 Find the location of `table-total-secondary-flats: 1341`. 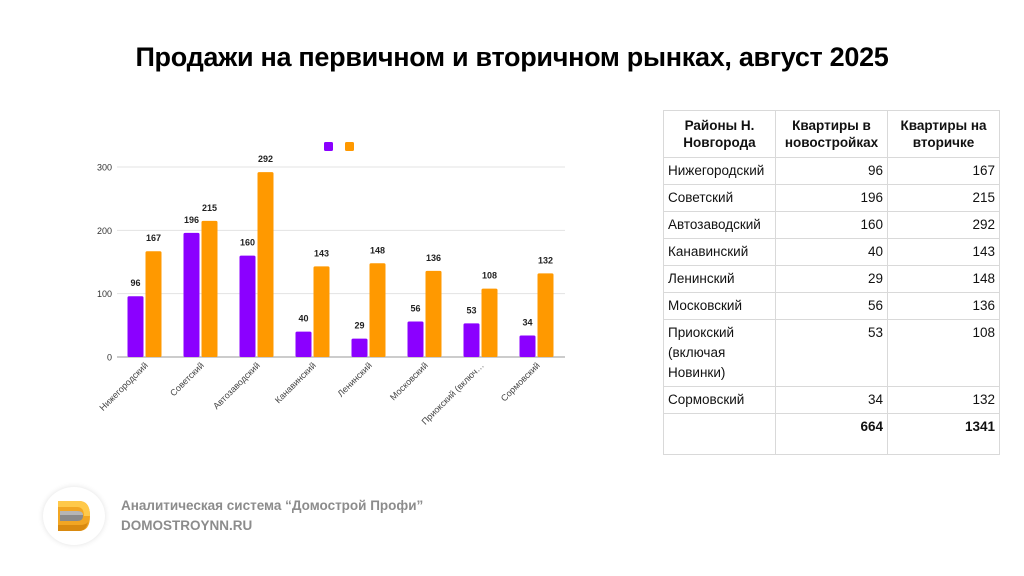

table-total-secondary-flats: 1341 is located at coordinates (943, 434).